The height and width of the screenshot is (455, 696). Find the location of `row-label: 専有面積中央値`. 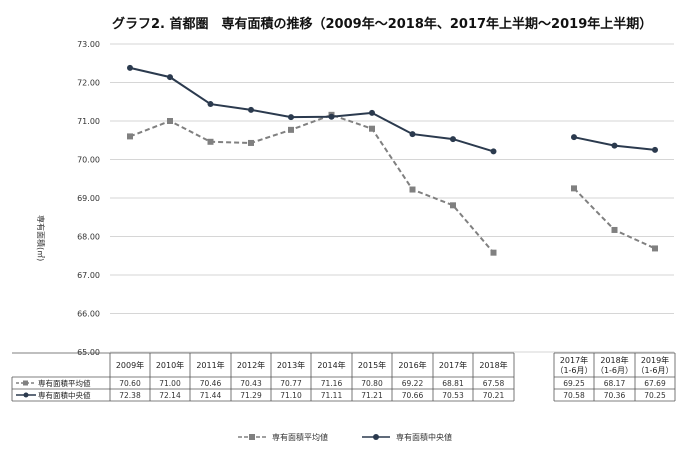

row-label: 専有面積中央値 is located at coordinates (64, 395).